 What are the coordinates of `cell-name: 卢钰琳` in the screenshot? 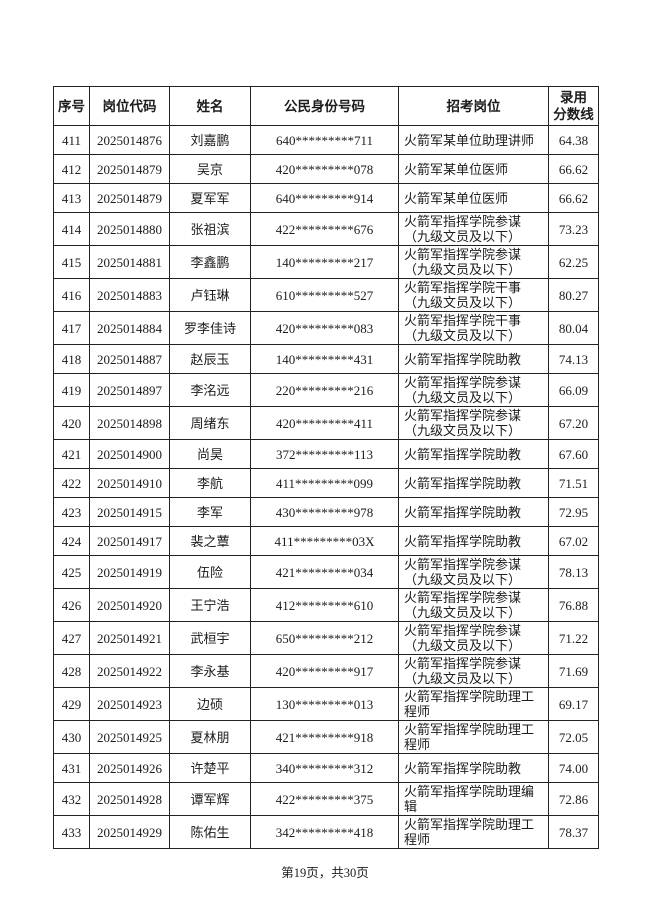 It's located at (210, 295).